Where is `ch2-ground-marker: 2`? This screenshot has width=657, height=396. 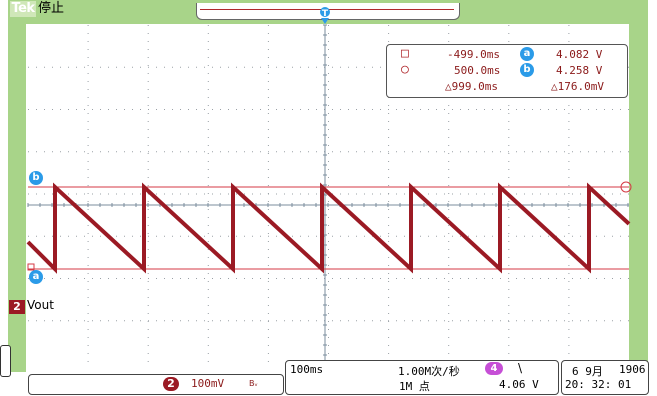
ch2-ground-marker: 2 is located at coordinates (17, 307).